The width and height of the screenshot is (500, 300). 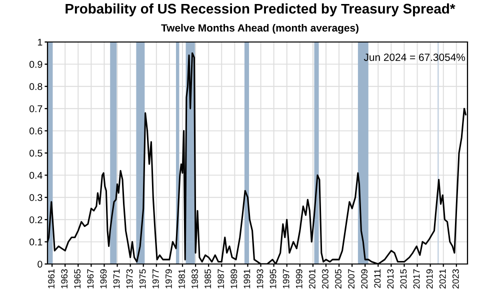 What do you see at coordinates (377, 278) in the screenshot?
I see `x-tick-label: 2011` at bounding box center [377, 278].